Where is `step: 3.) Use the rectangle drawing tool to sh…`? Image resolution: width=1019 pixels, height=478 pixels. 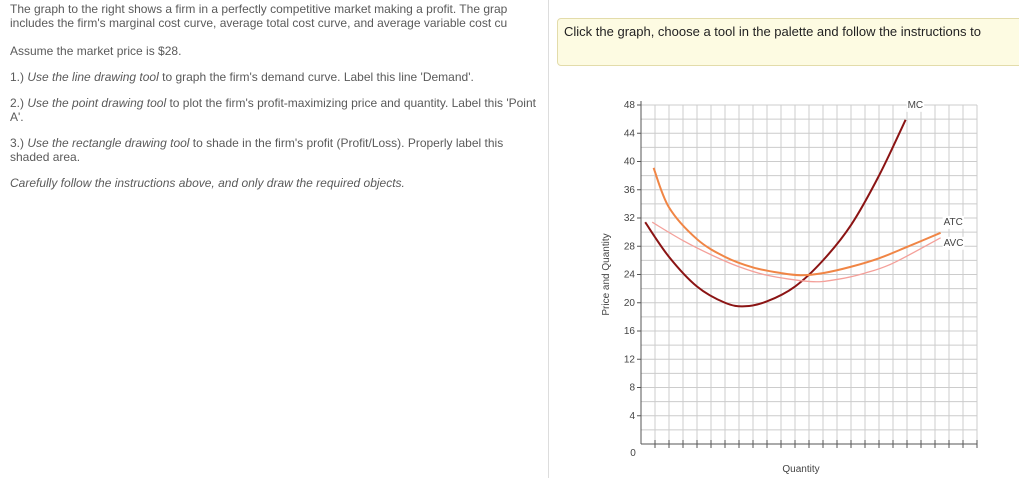 step: 3.) Use the rectangle drawing tool to sh… is located at coordinates (277, 150).